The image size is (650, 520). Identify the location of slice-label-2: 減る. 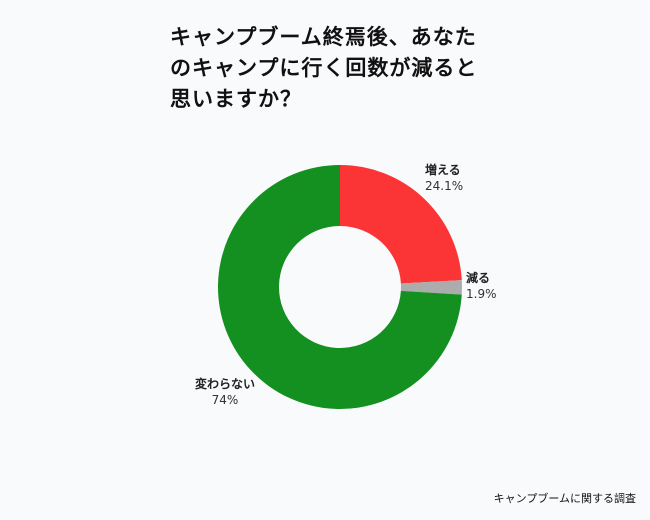
(478, 277).